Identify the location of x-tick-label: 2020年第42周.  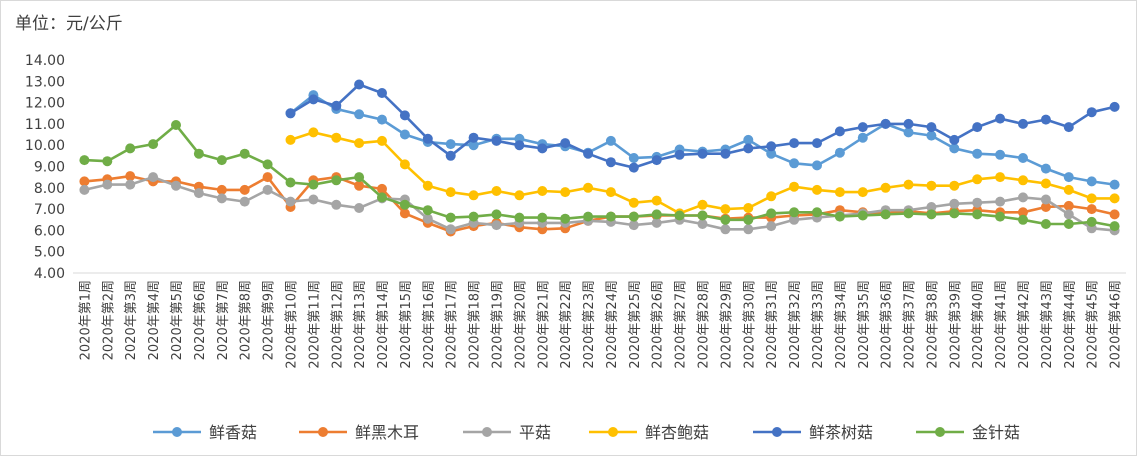
(1024, 324).